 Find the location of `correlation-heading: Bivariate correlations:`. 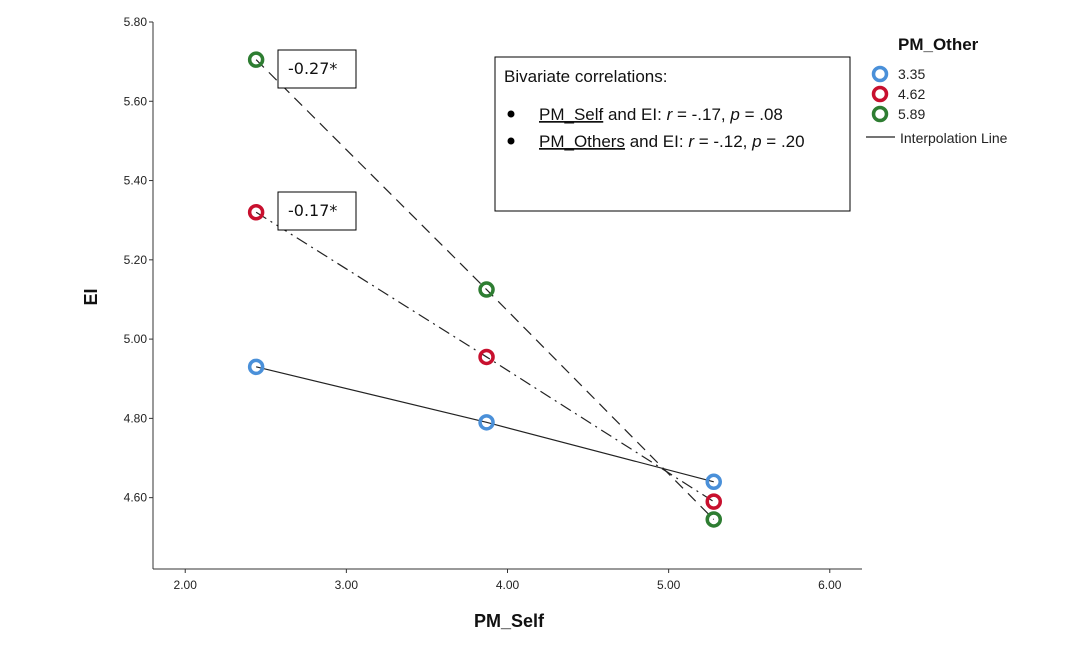

correlation-heading: Bivariate correlations: is located at coordinates (585, 76).